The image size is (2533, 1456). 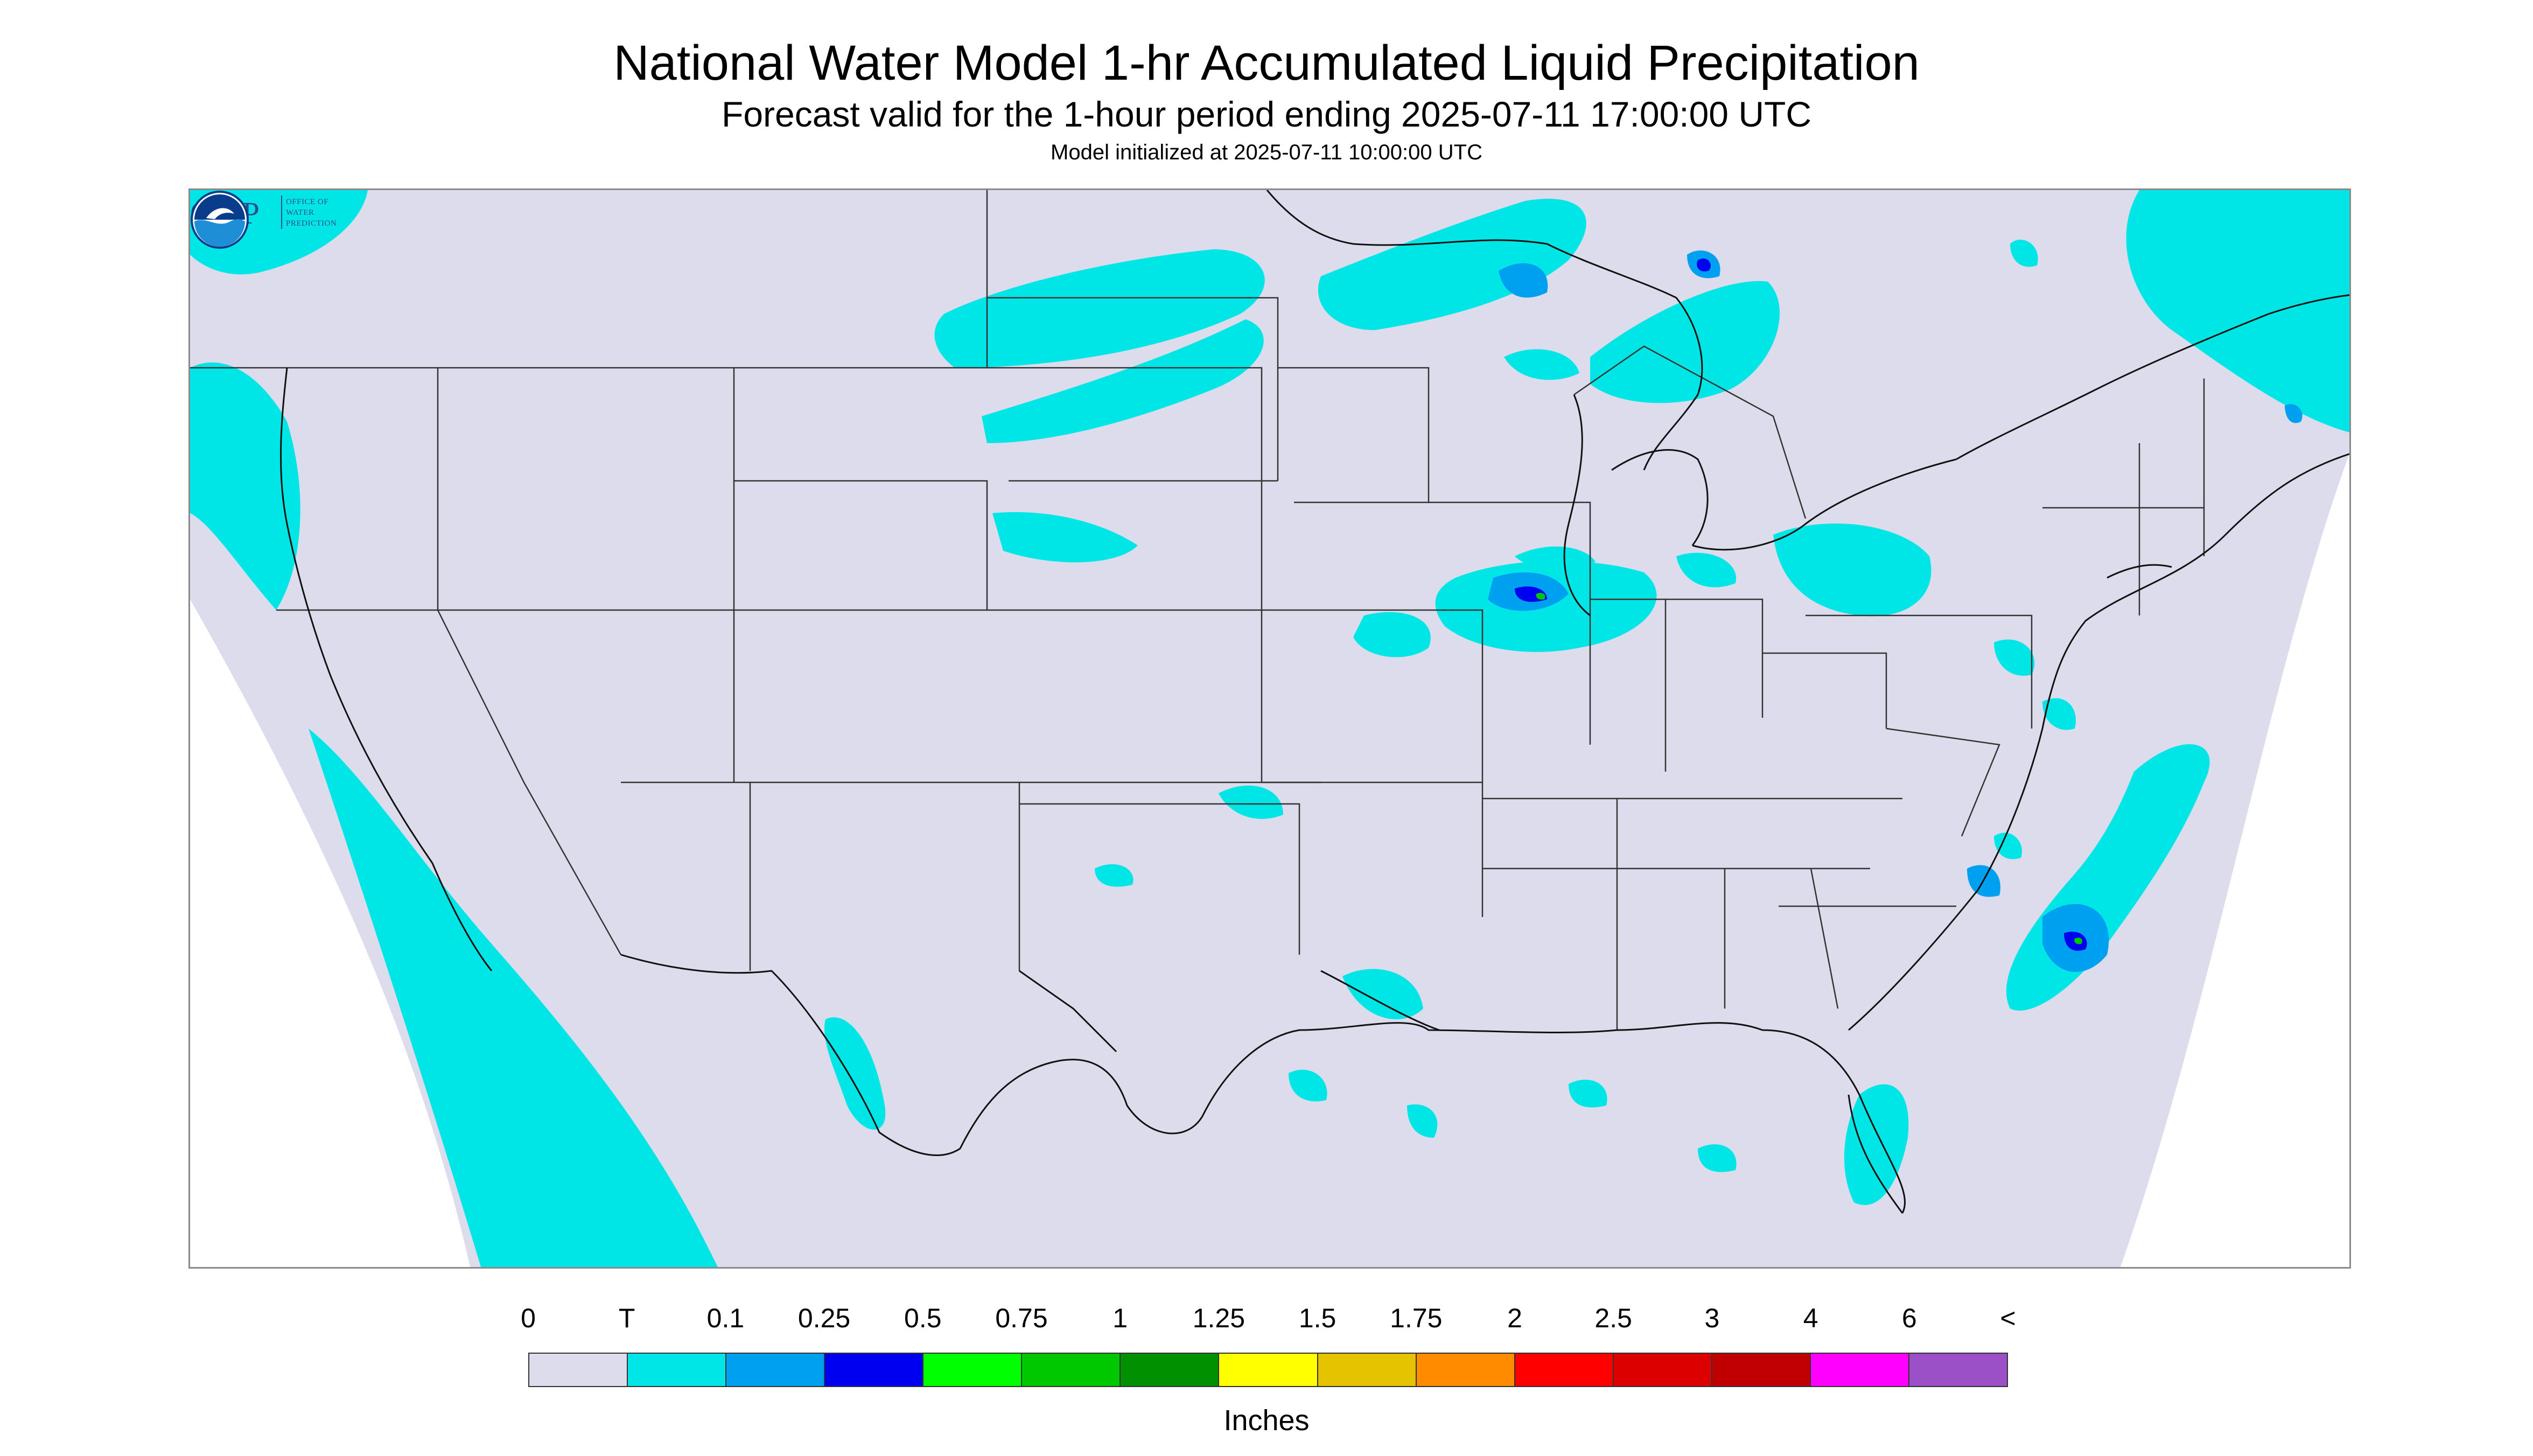 What do you see at coordinates (1909, 1318) in the screenshot?
I see `legend-label-14: 6` at bounding box center [1909, 1318].